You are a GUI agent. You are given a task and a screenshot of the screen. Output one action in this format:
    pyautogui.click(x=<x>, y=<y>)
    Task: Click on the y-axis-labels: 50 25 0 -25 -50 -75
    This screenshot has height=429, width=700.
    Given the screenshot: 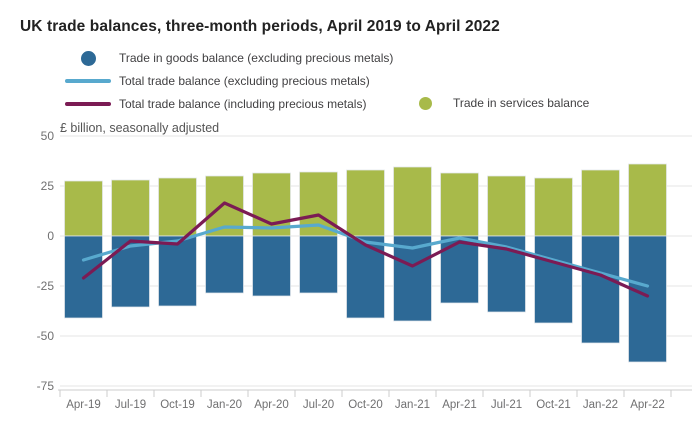 What is the action you would take?
    pyautogui.click(x=46, y=261)
    